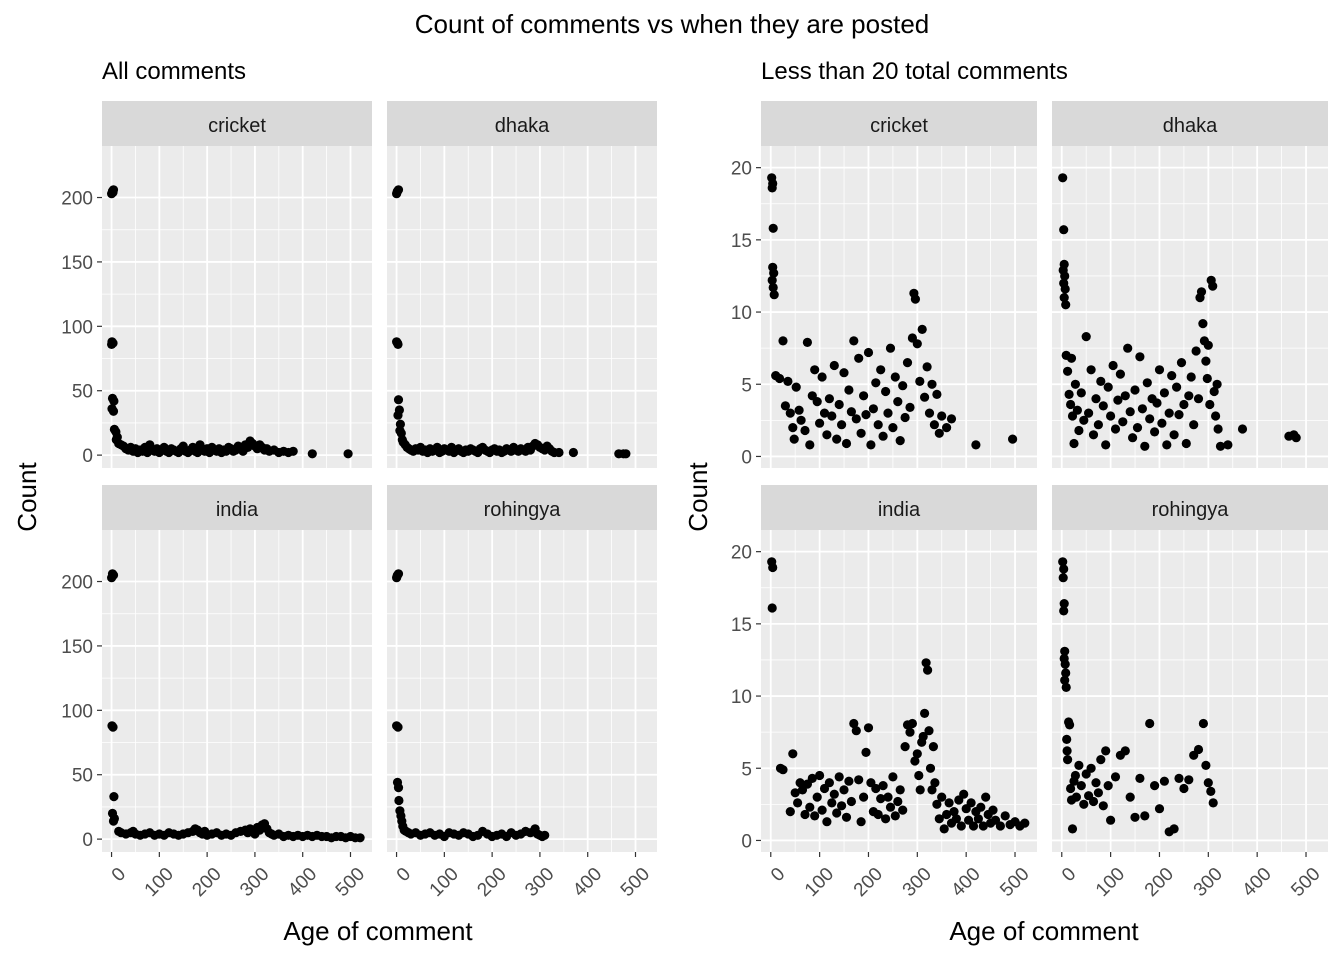 Image resolution: width=1344 pixels, height=960 pixels. Describe the element at coordinates (741, 625) in the screenshot. I see `y-tick-label: 15` at that location.